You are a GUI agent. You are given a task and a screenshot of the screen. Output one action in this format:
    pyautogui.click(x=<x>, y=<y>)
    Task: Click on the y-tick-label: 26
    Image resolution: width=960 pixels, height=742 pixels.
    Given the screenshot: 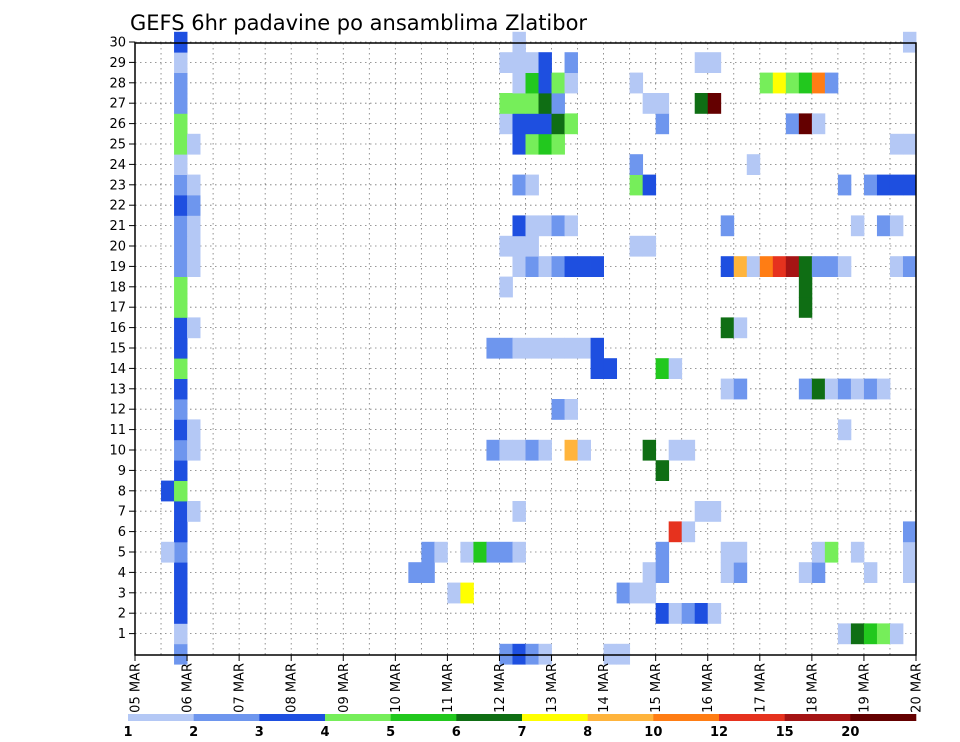 What is the action you would take?
    pyautogui.click(x=117, y=124)
    